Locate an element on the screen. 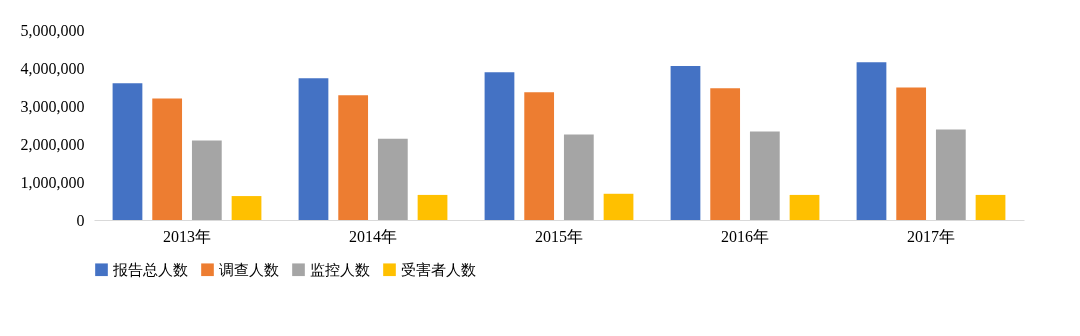  legend-label: 报告总人数 is located at coordinates (150, 269).